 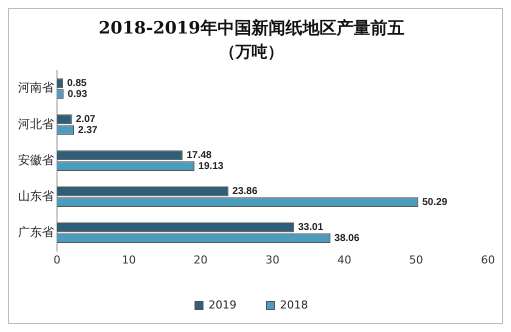 What do you see at coordinates (77, 83) in the screenshot?
I see `data-label: 0.85` at bounding box center [77, 83].